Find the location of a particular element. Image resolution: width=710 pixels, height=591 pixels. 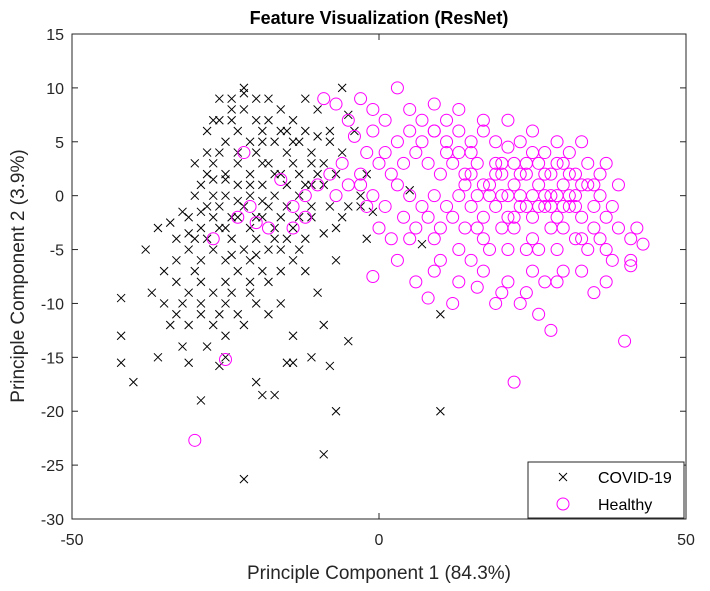

legend-label-covid: COVID-19 is located at coordinates (635, 478).